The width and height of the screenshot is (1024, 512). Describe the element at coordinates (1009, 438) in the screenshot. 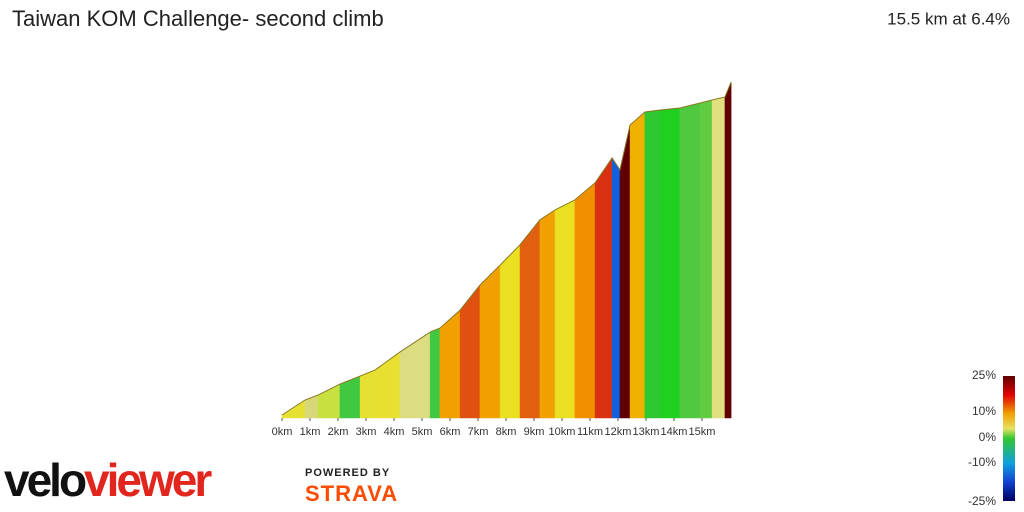

I see `gradient-scale-bar` at that location.